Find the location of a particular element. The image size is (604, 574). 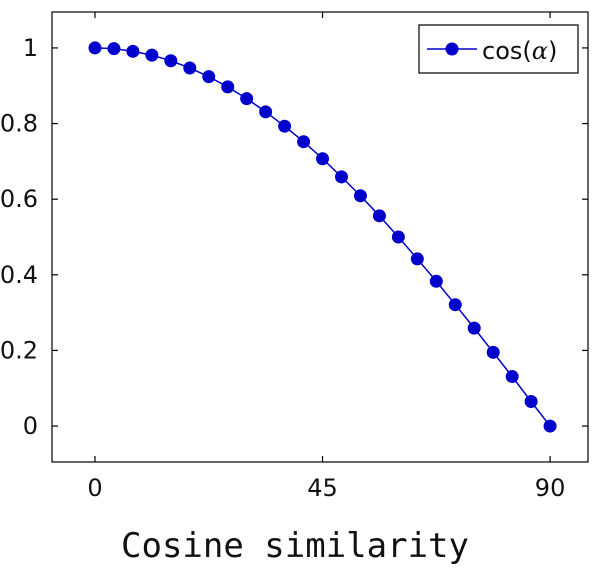

x-tick-label: 90 is located at coordinates (550, 488).